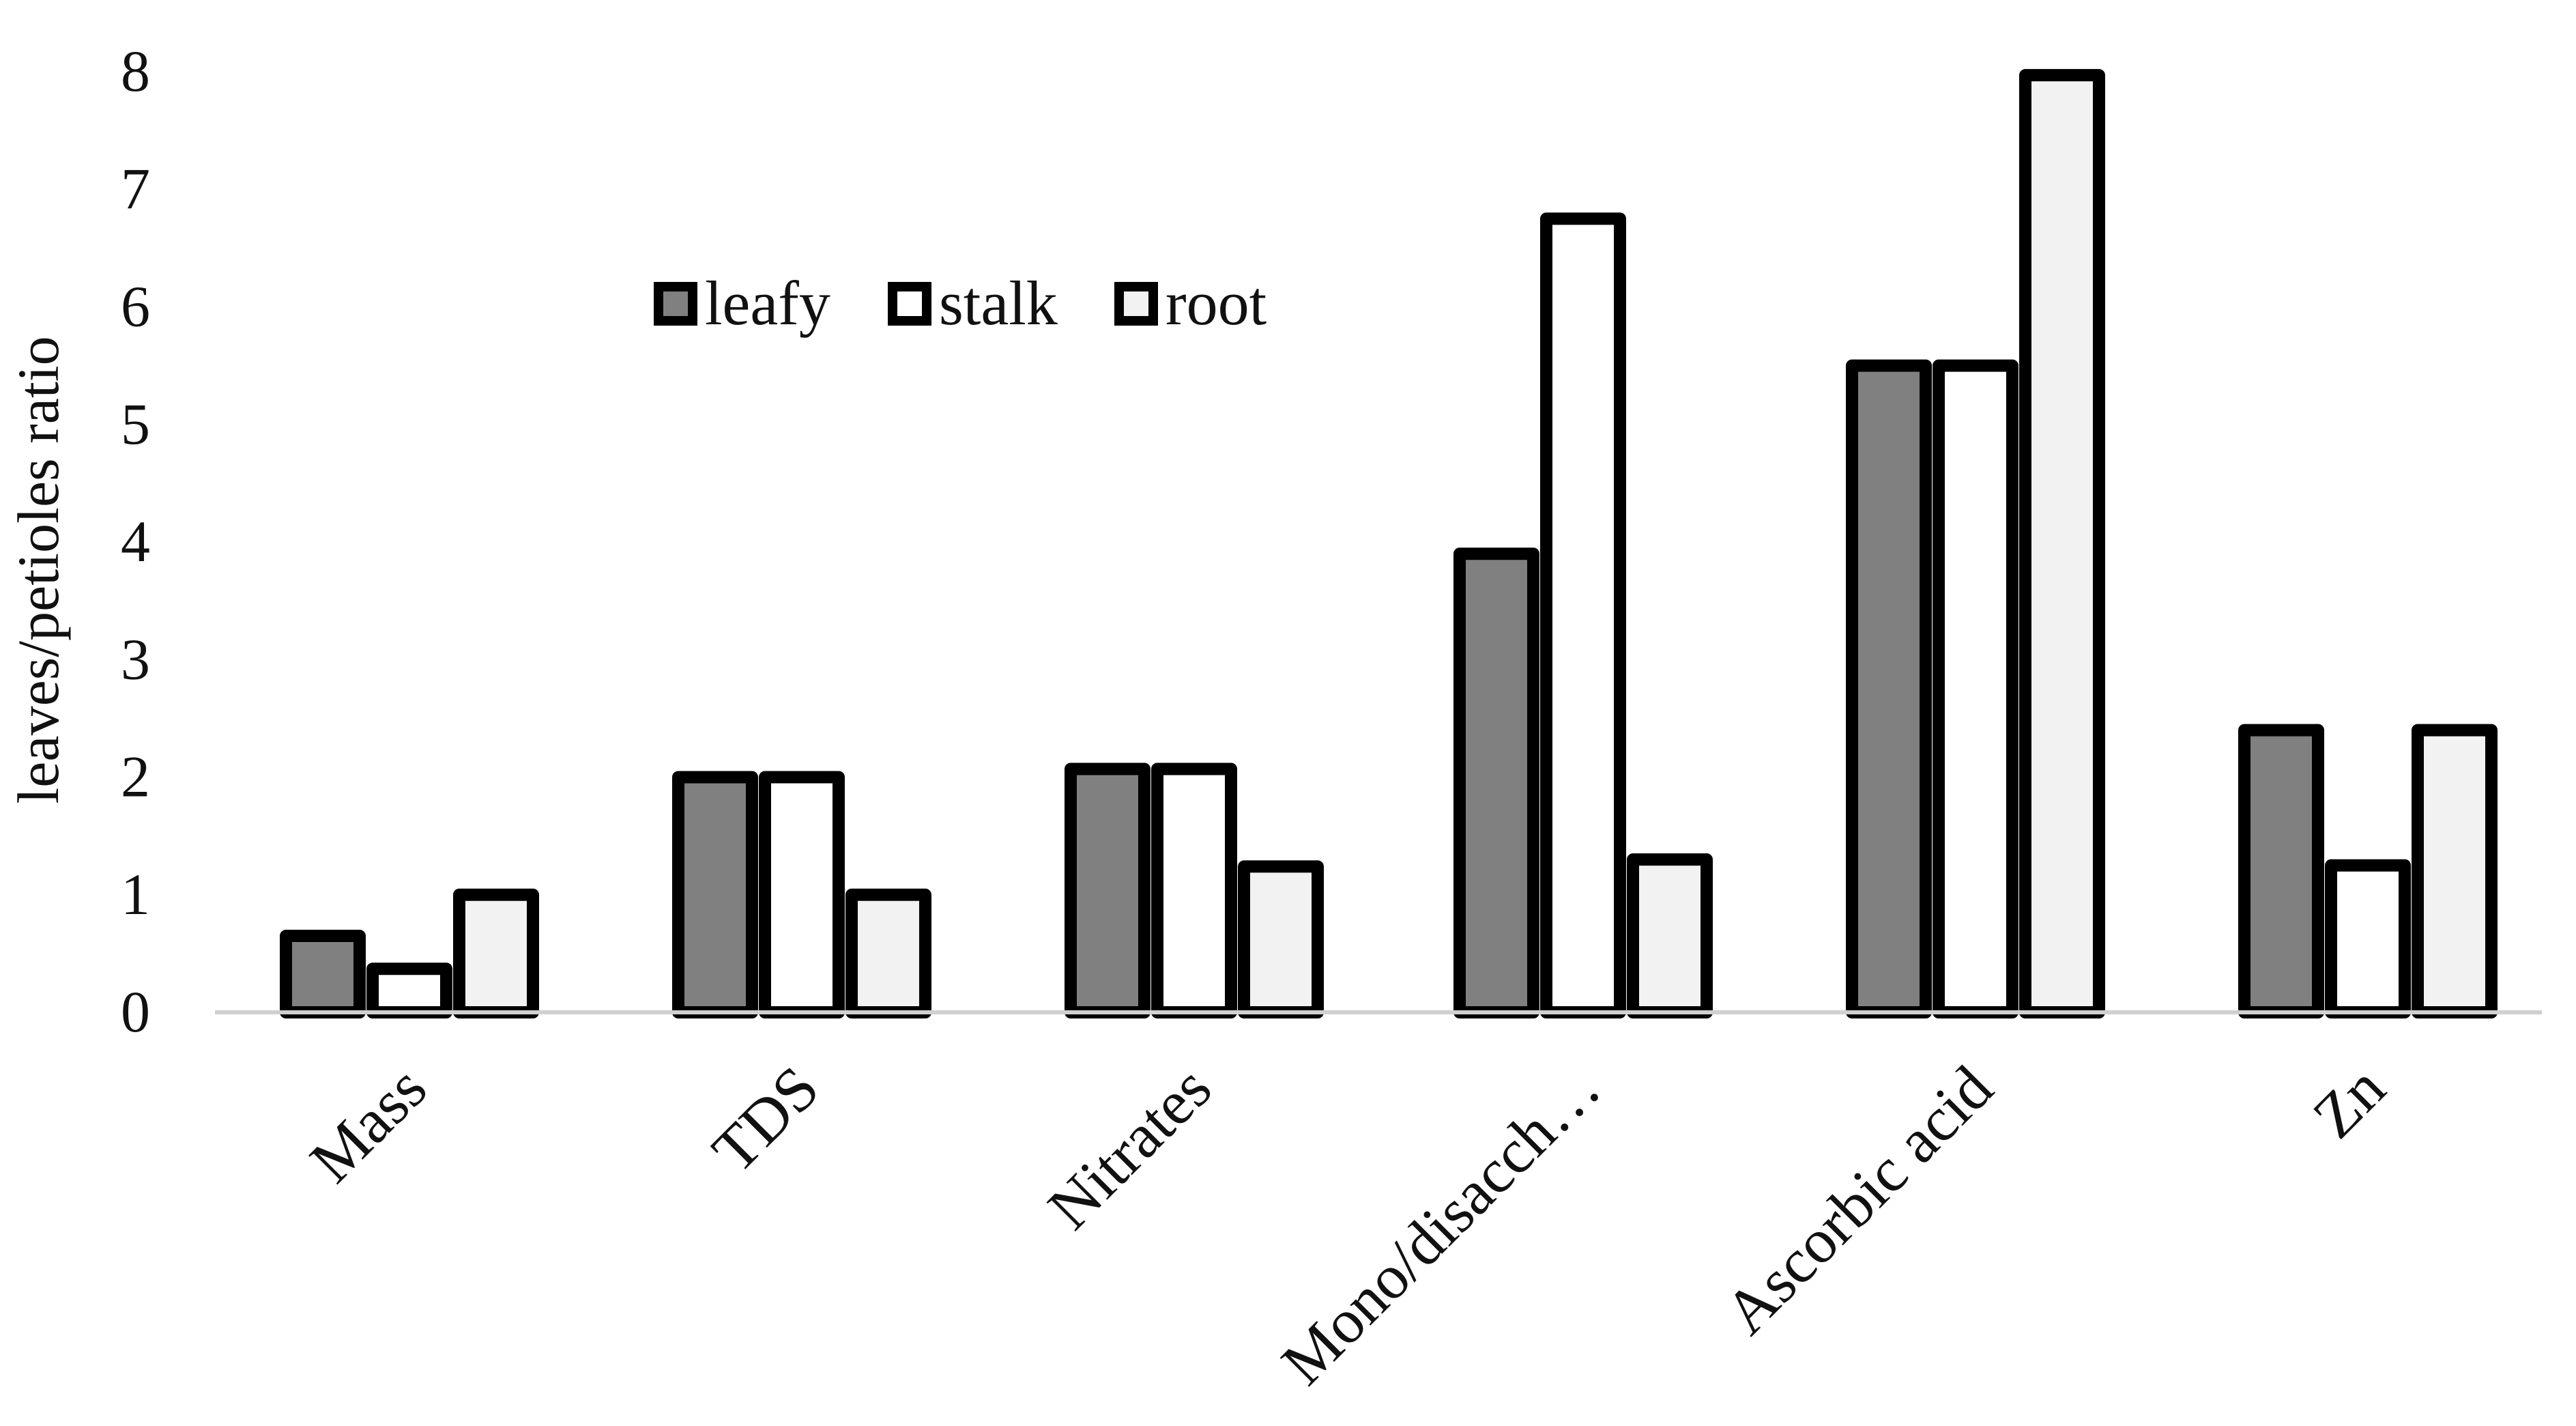 This screenshot has height=1426, width=2576. What do you see at coordinates (135, 658) in the screenshot?
I see `y-tick-label: 3` at bounding box center [135, 658].